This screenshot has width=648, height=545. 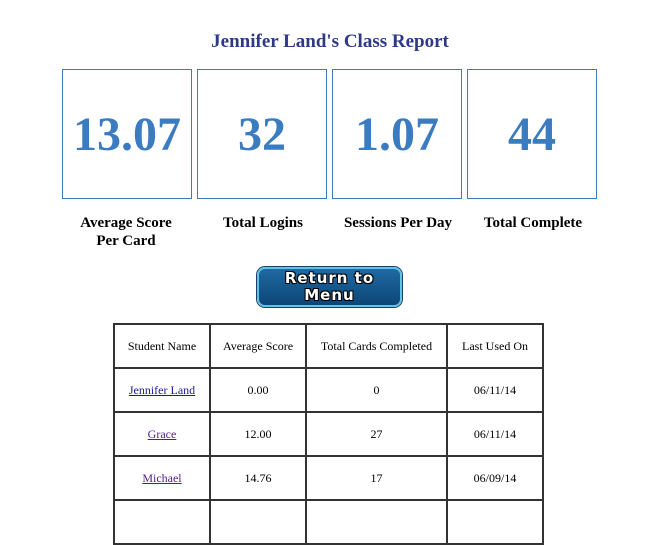 I want to click on column-header-average-score: Average Score, so click(x=258, y=346).